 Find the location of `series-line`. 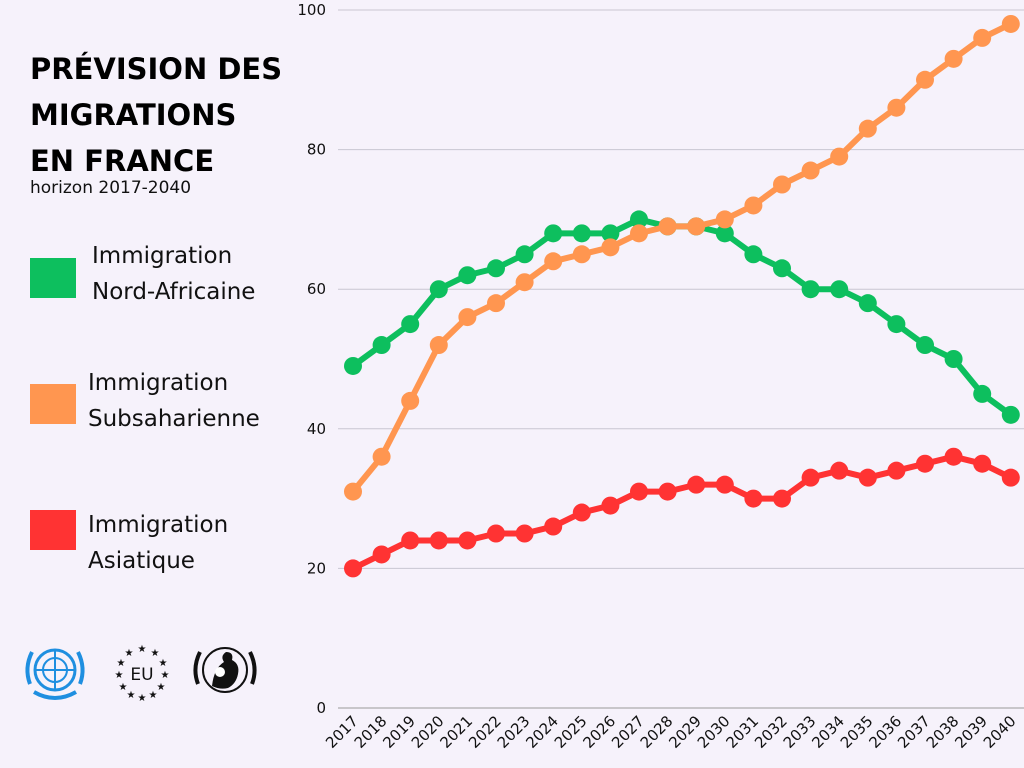

series-line is located at coordinates (682, 512).